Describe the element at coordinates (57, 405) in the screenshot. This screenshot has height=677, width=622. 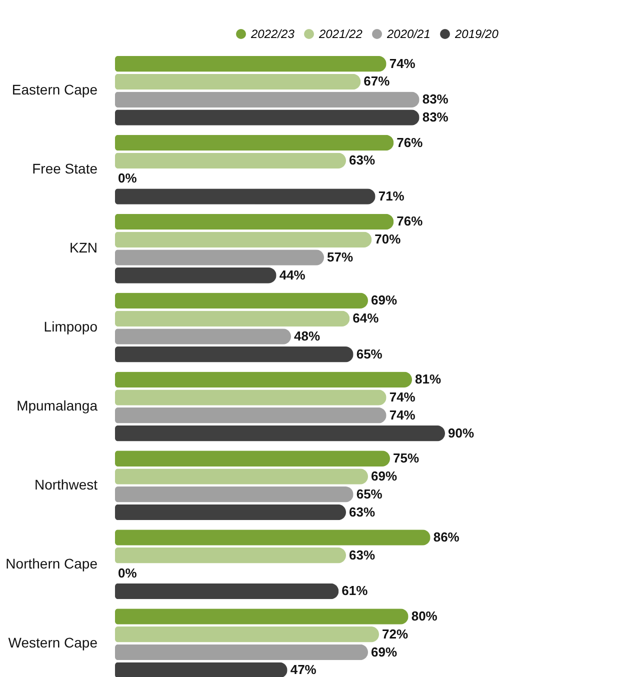
I see `y-tick-label: Mpumalanga` at that location.